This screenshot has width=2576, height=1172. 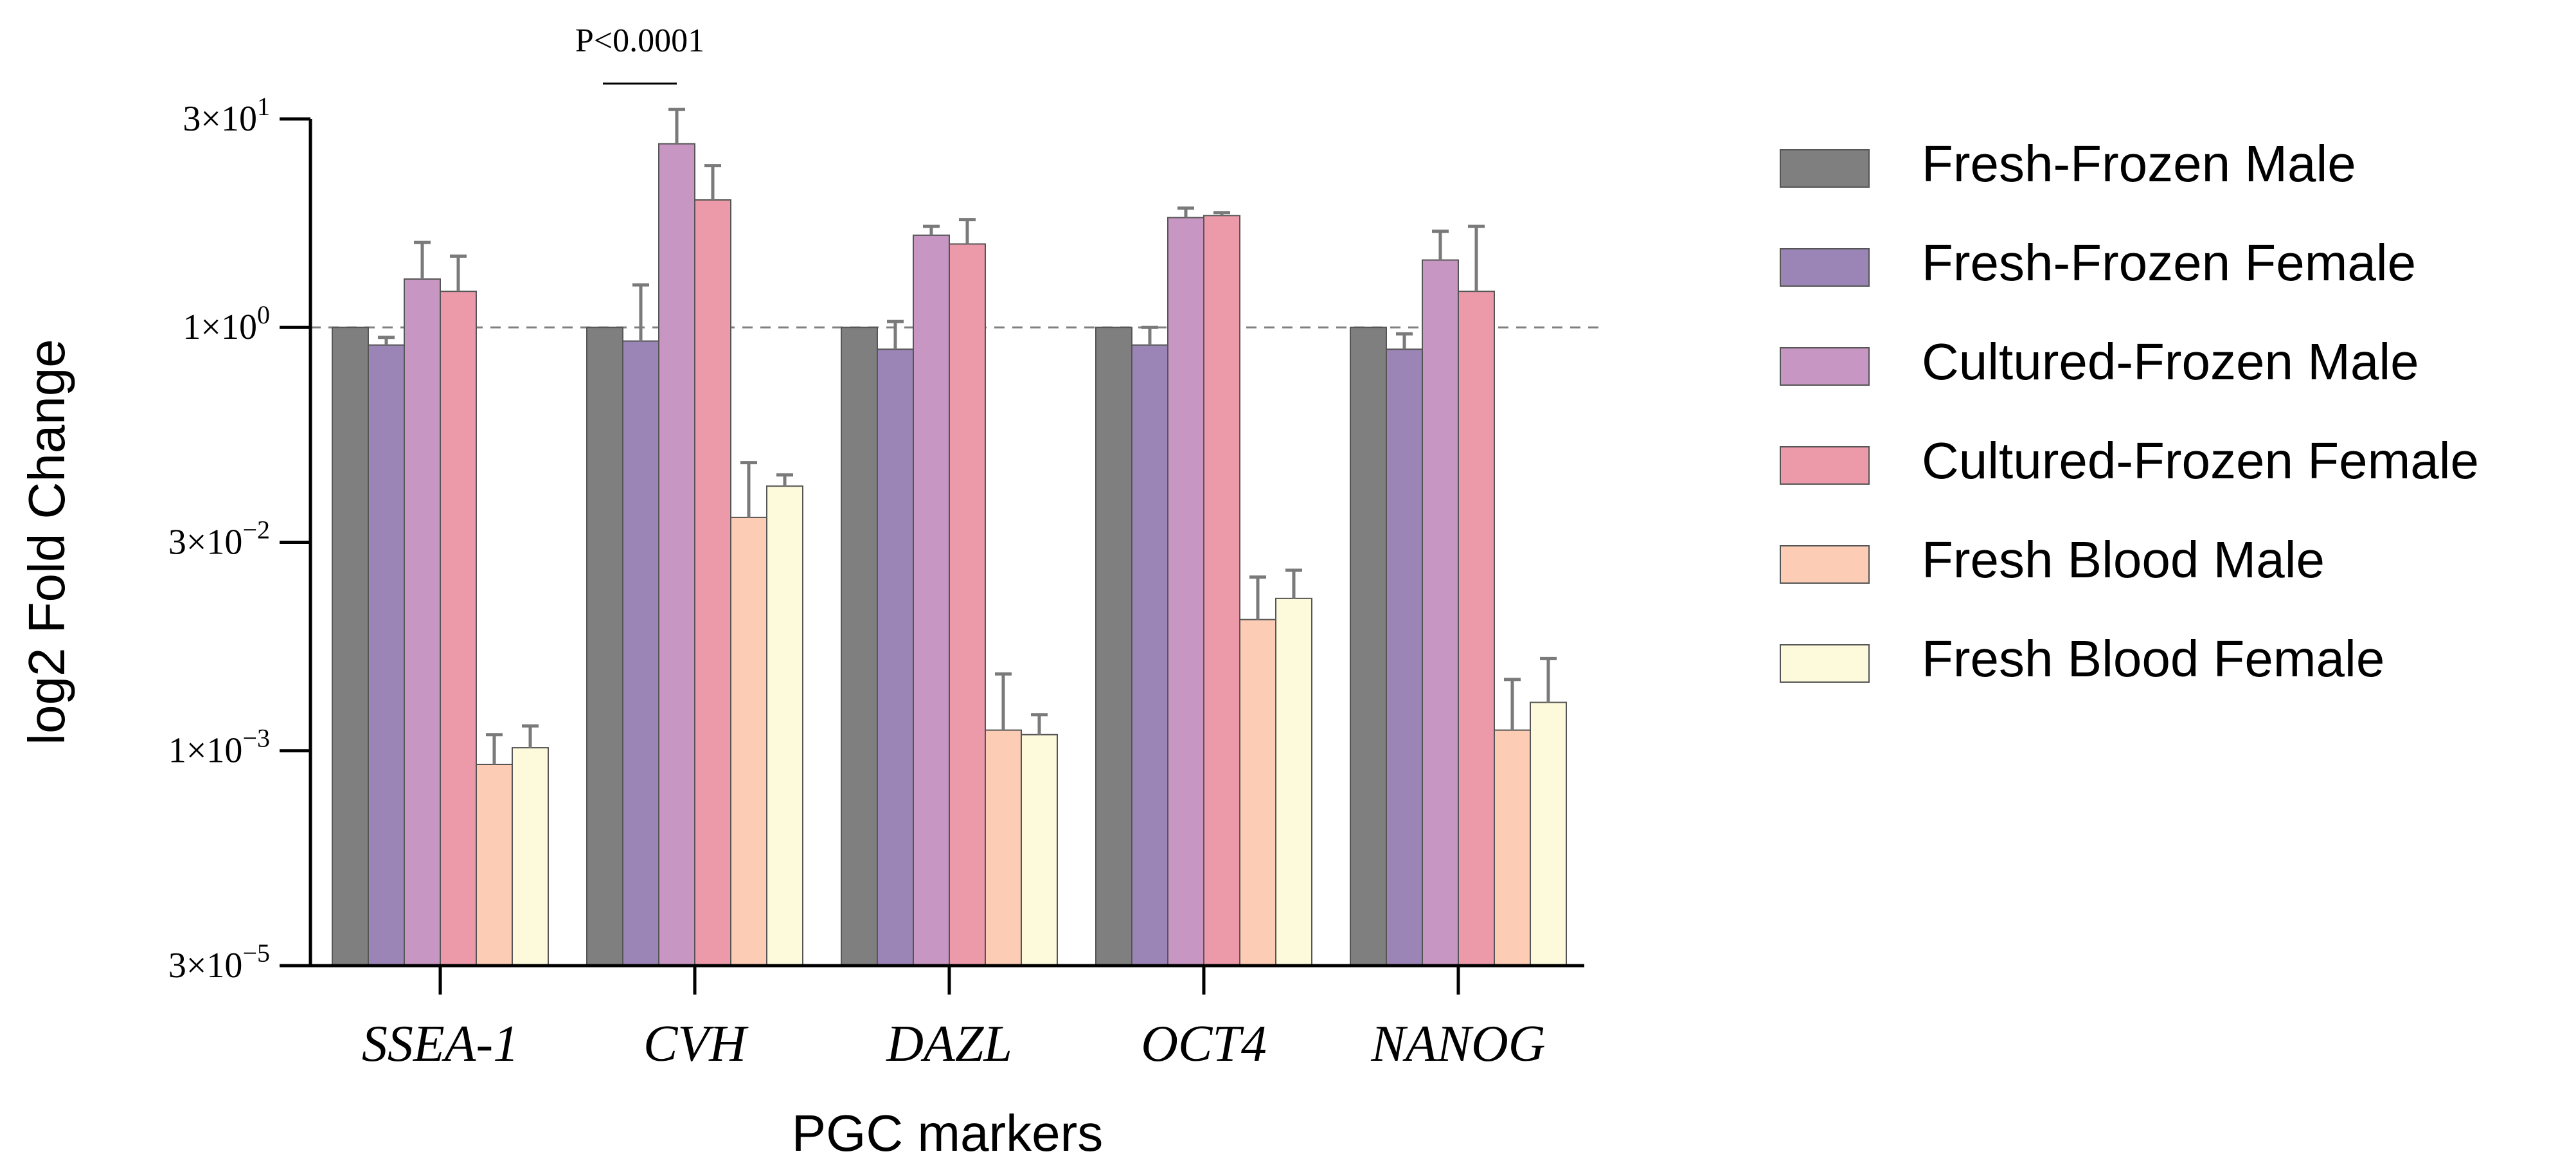 What do you see at coordinates (226, 323) in the screenshot?
I see `y-tick-label: 1×100` at bounding box center [226, 323].